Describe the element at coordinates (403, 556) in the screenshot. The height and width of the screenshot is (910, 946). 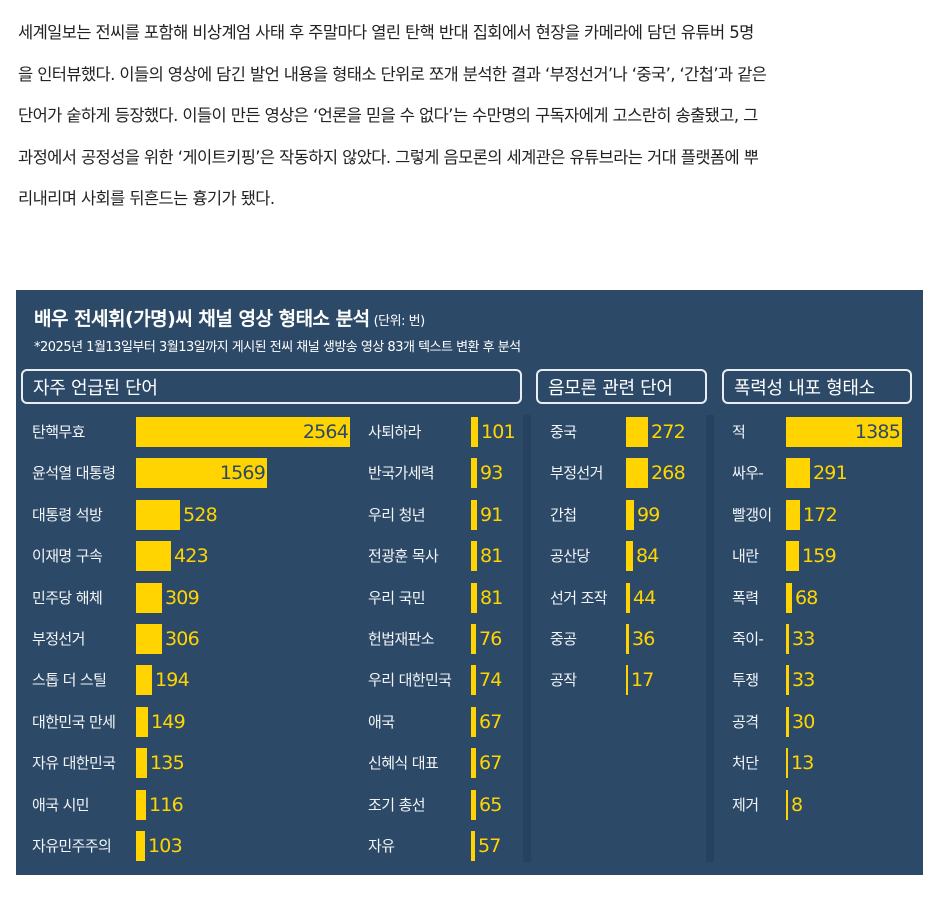
I see `bar-label: 전광훈 목사` at that location.